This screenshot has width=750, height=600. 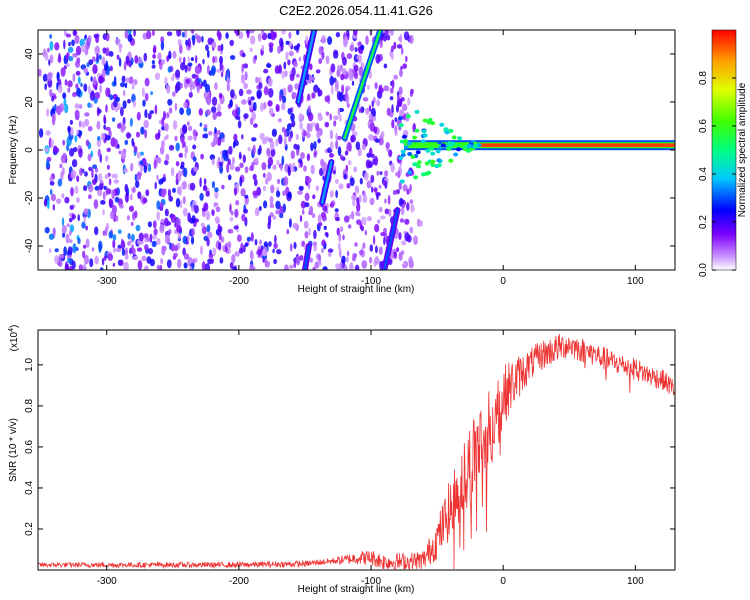 I want to click on y-tick-label: -20, so click(x=29, y=197).